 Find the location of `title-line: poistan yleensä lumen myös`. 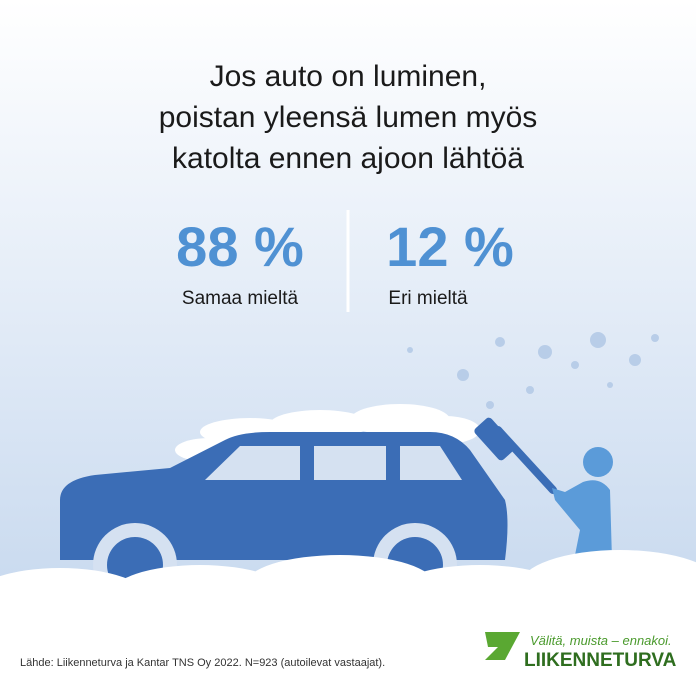

title-line: poistan yleensä lumen myös is located at coordinates (348, 117).